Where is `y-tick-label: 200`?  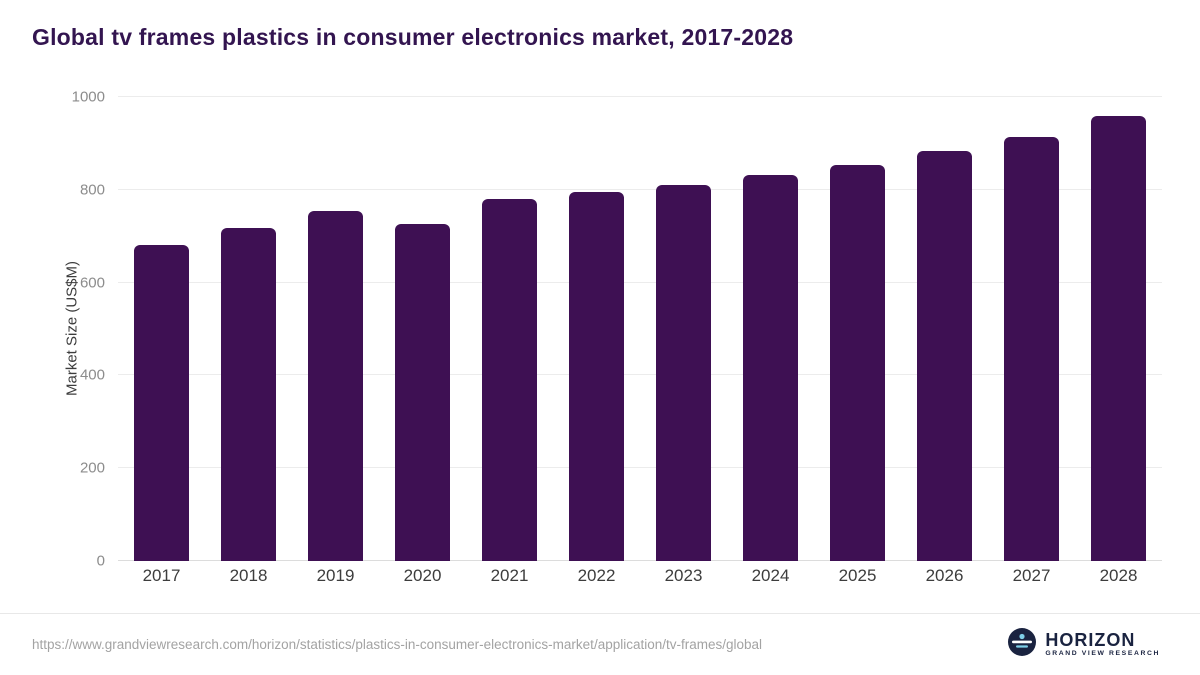 y-tick-label: 200 is located at coordinates (92, 468).